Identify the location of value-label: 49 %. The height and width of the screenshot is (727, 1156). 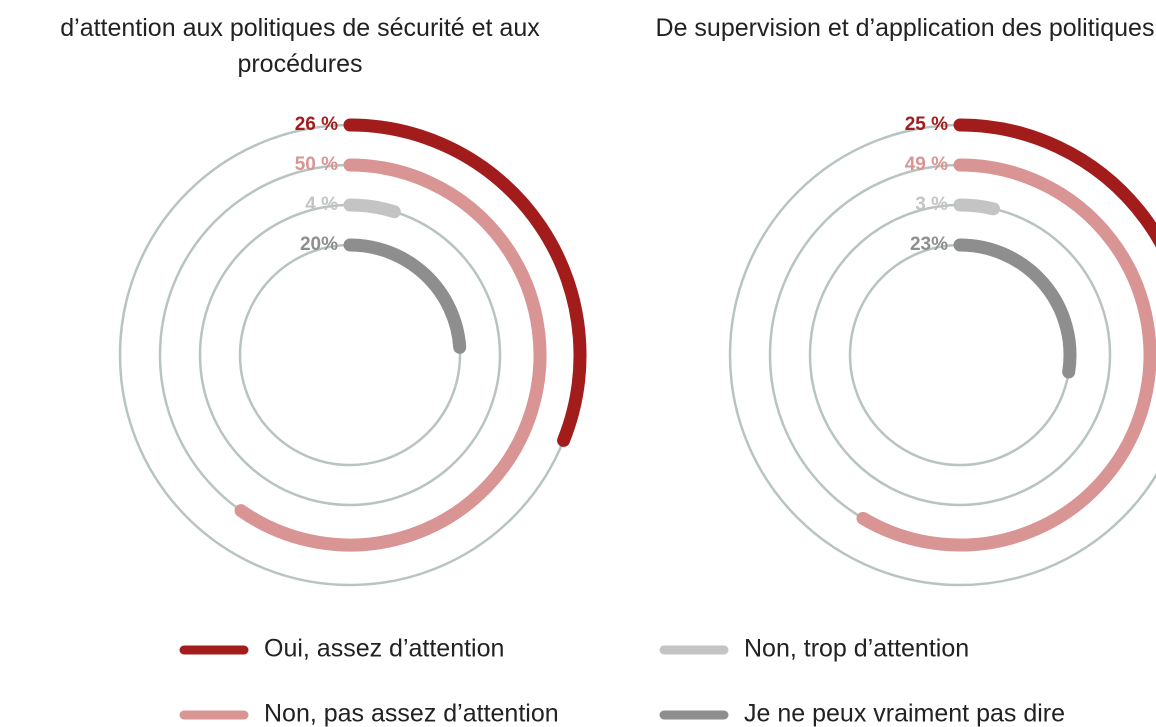
(926, 164).